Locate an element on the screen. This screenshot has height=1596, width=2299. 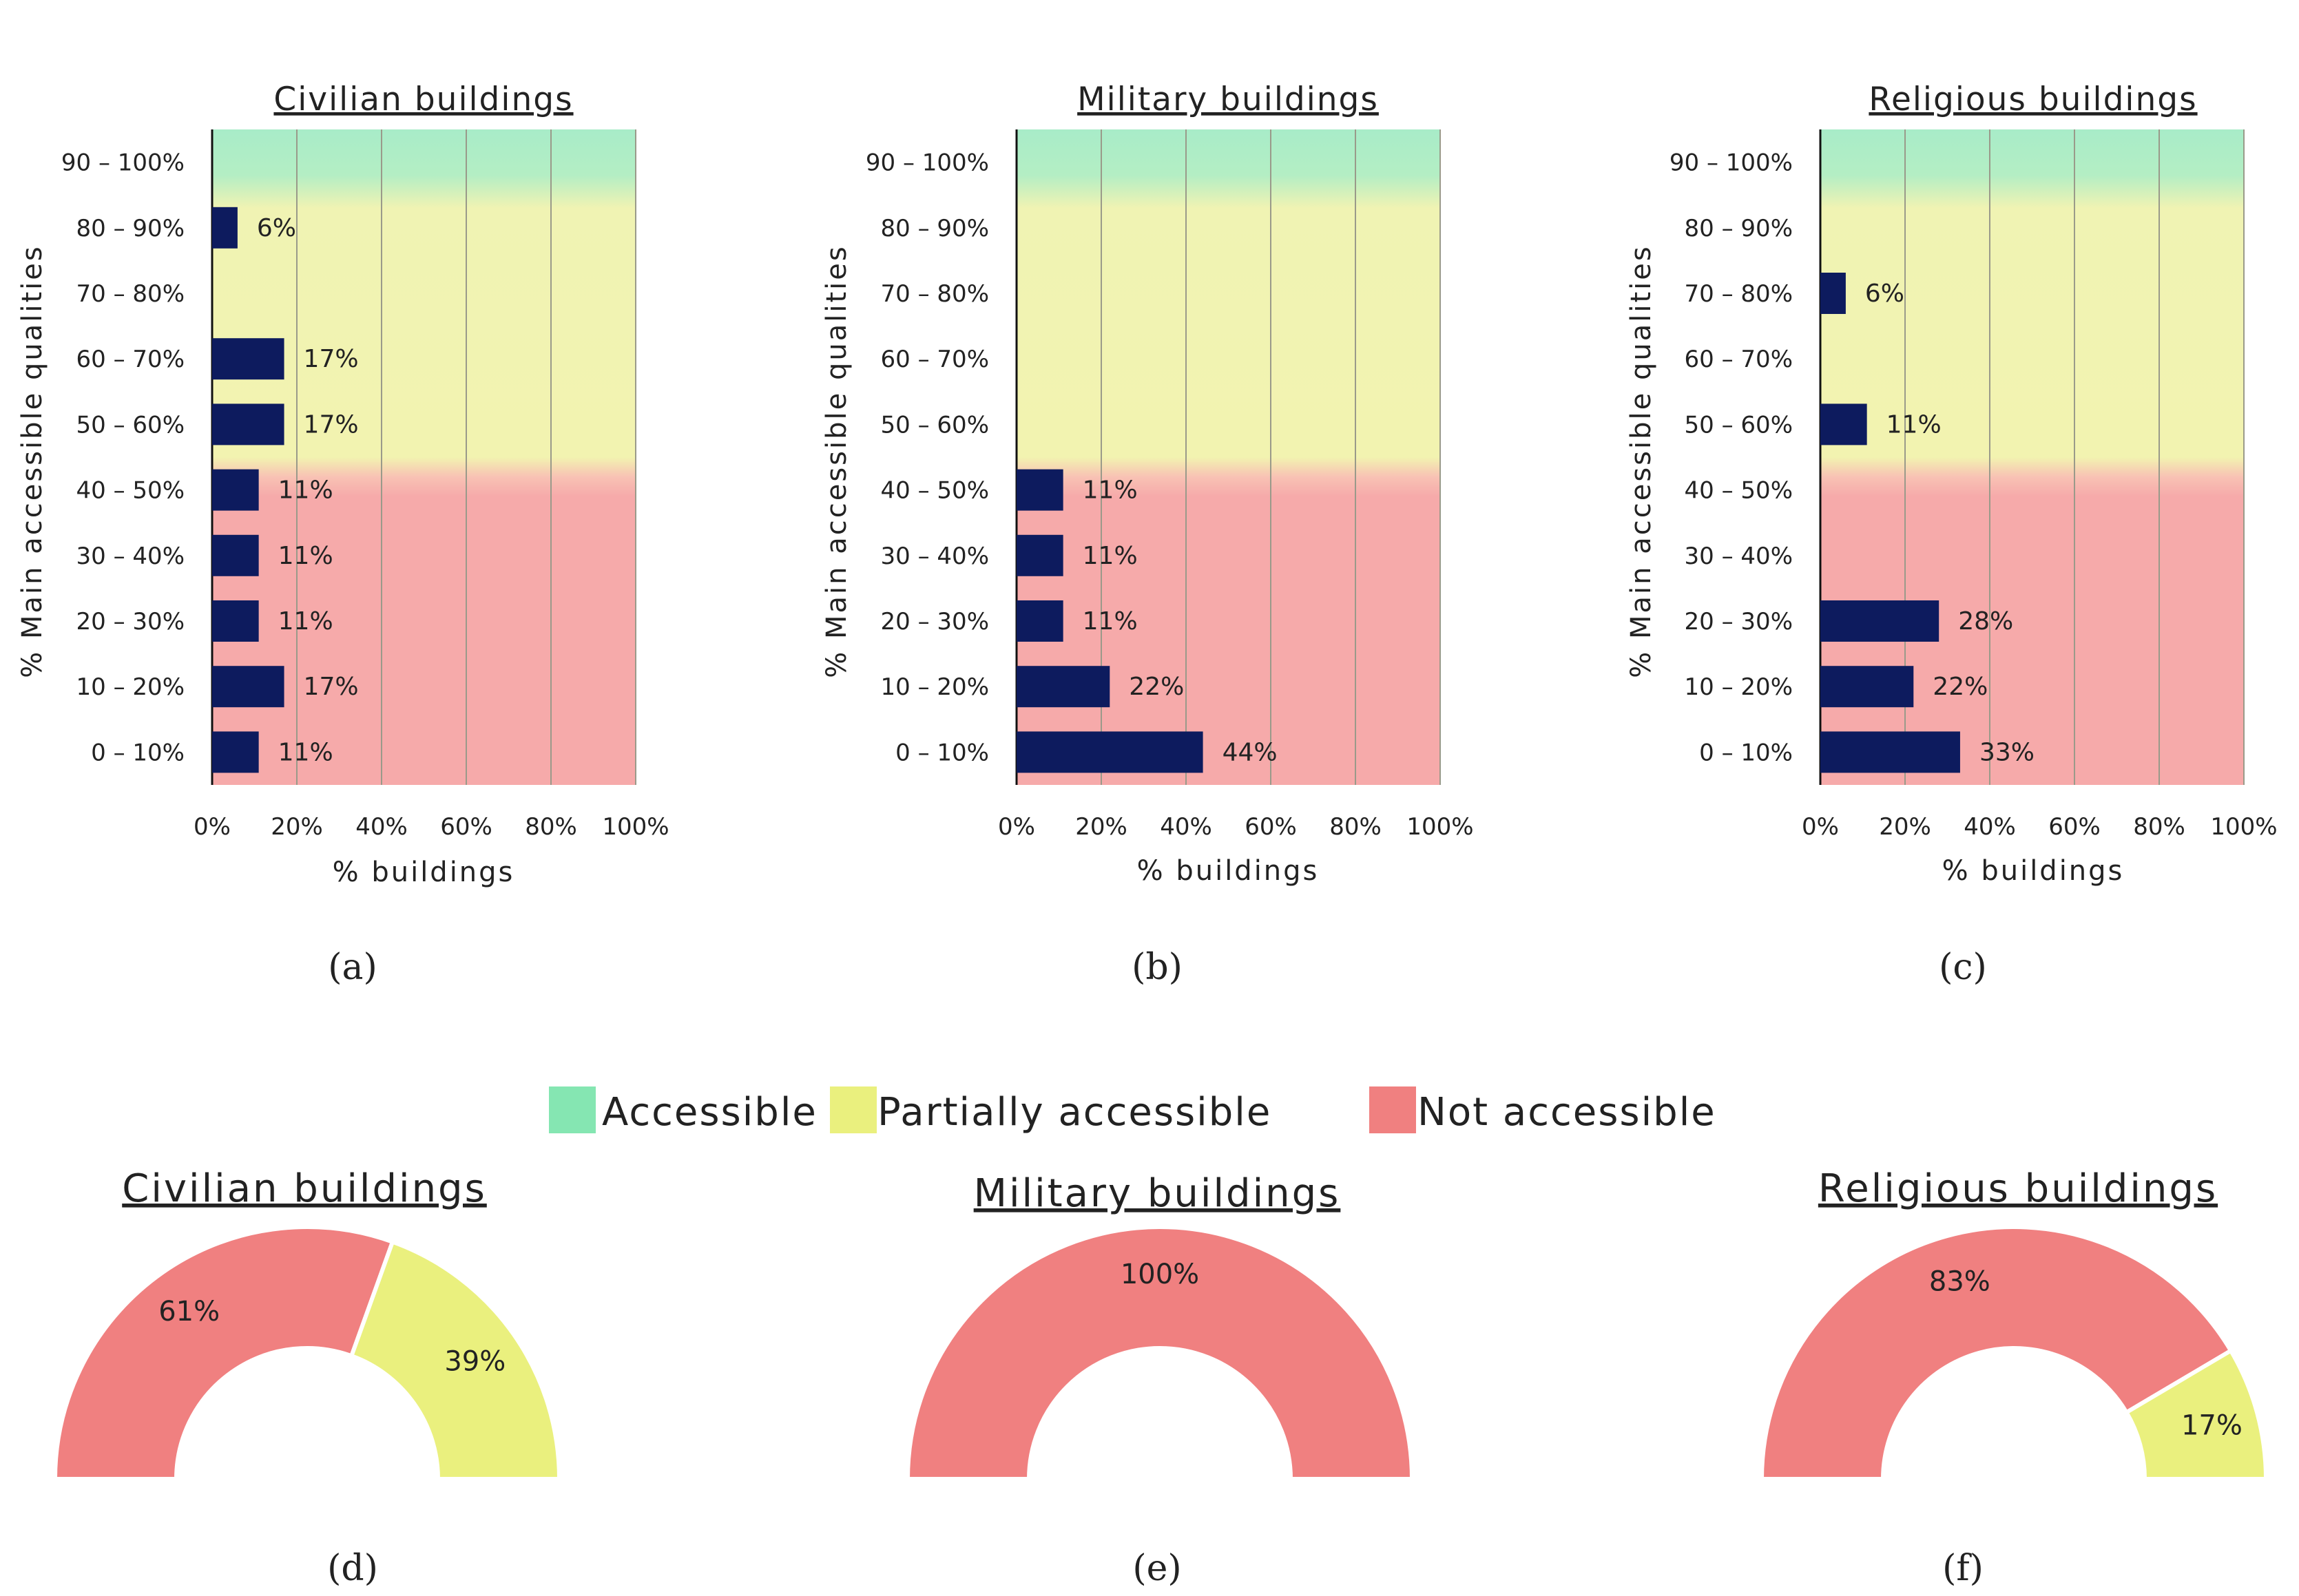
legend-swatch-partially-accessible is located at coordinates (853, 1109).